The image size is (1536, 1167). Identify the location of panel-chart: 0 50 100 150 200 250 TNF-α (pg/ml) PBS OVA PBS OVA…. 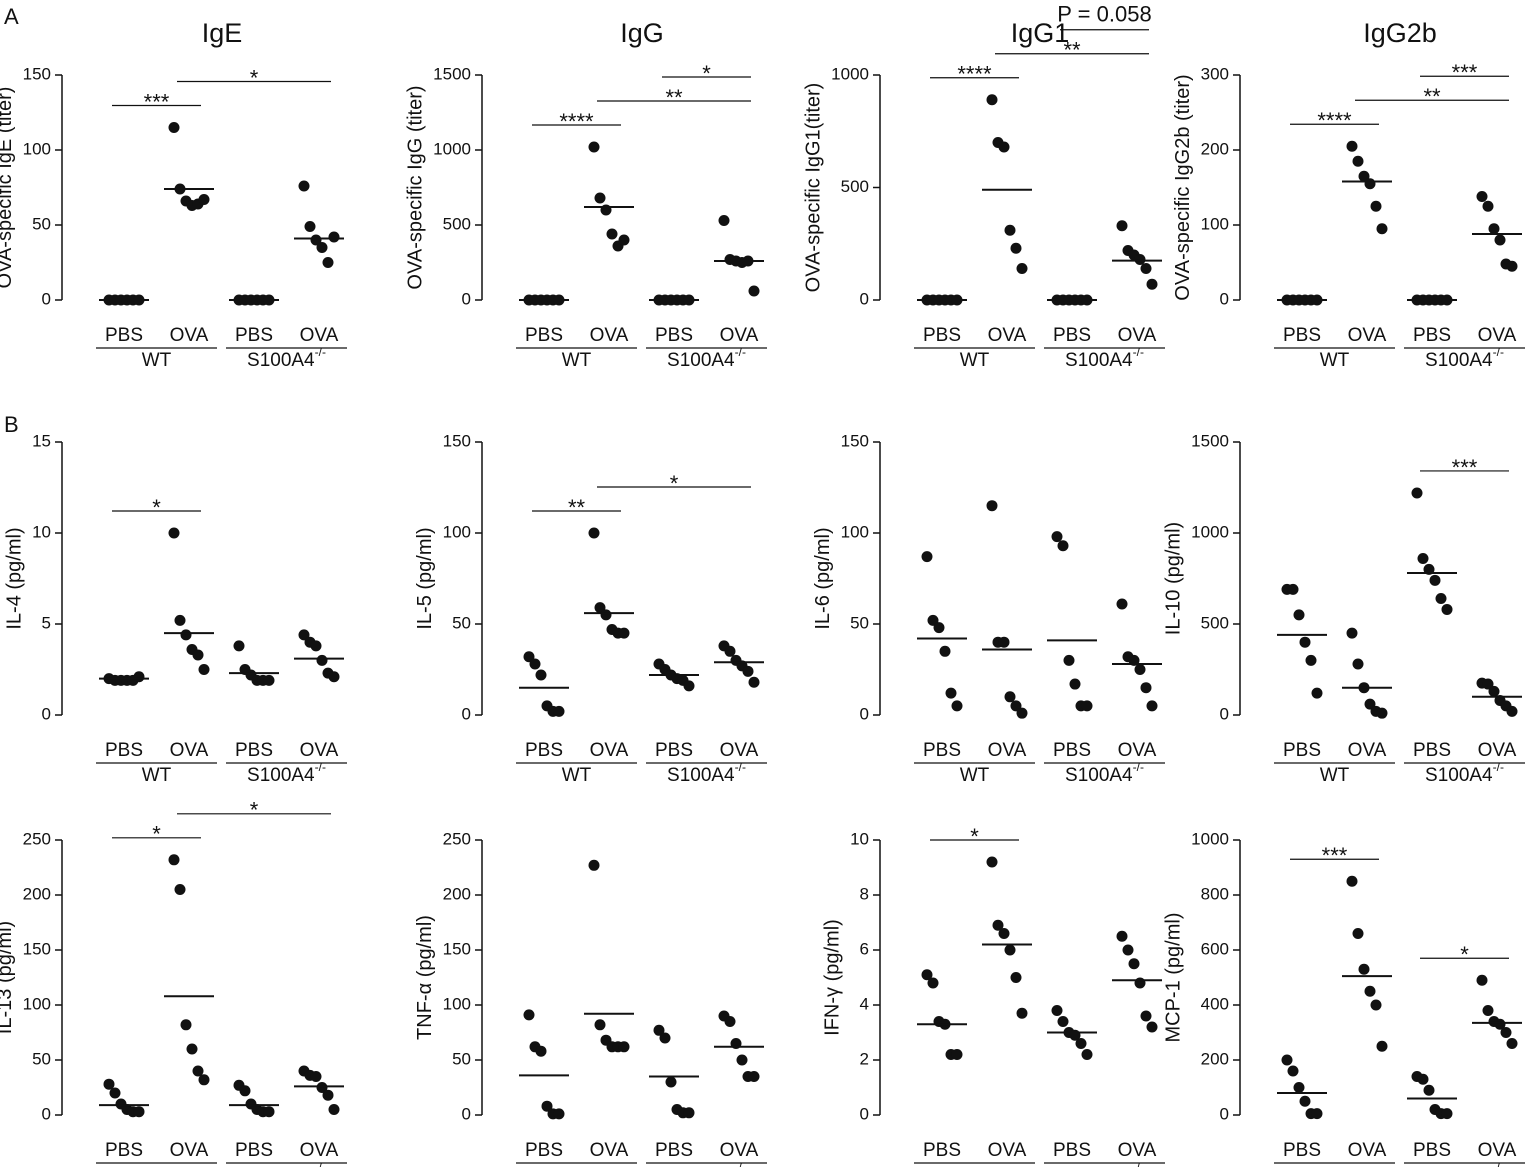
(590, 998).